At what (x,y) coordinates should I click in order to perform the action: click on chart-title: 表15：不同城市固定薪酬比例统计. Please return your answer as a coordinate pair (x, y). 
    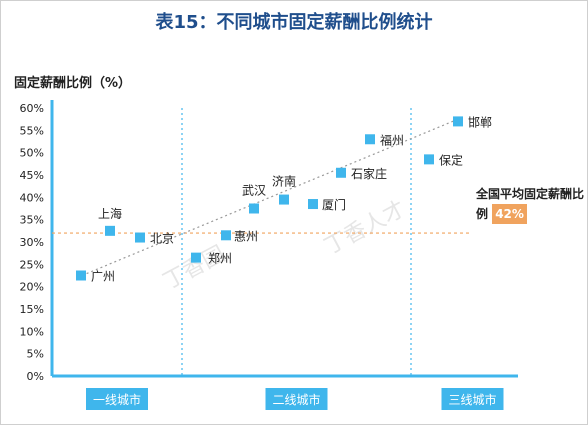
    Looking at the image, I should click on (294, 22).